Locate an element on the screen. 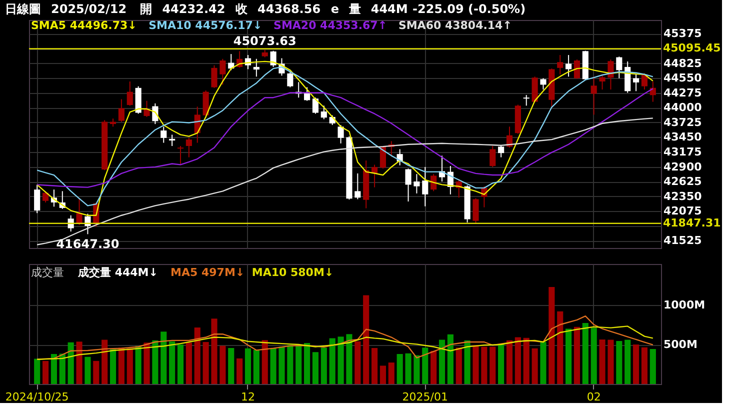 Image resolution: width=740 pixels, height=418 pixels. y-tick-label: 44275 is located at coordinates (683, 93).